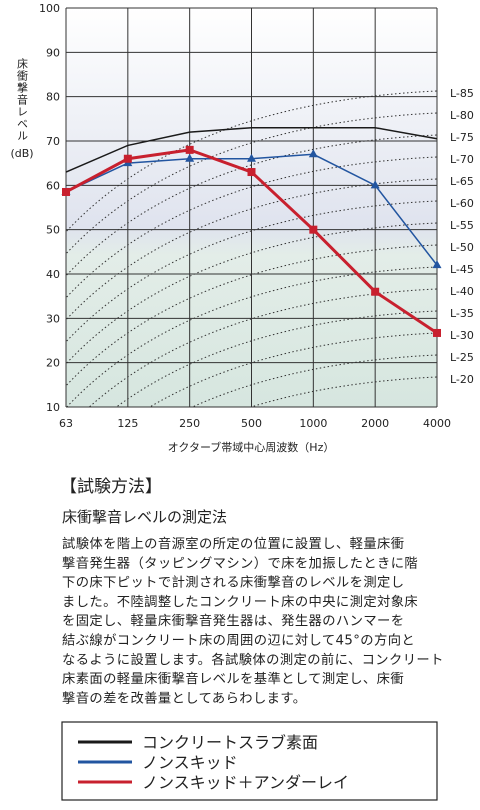 The width and height of the screenshot is (480, 810). I want to click on y-axis-unit: (dB), so click(21, 153).